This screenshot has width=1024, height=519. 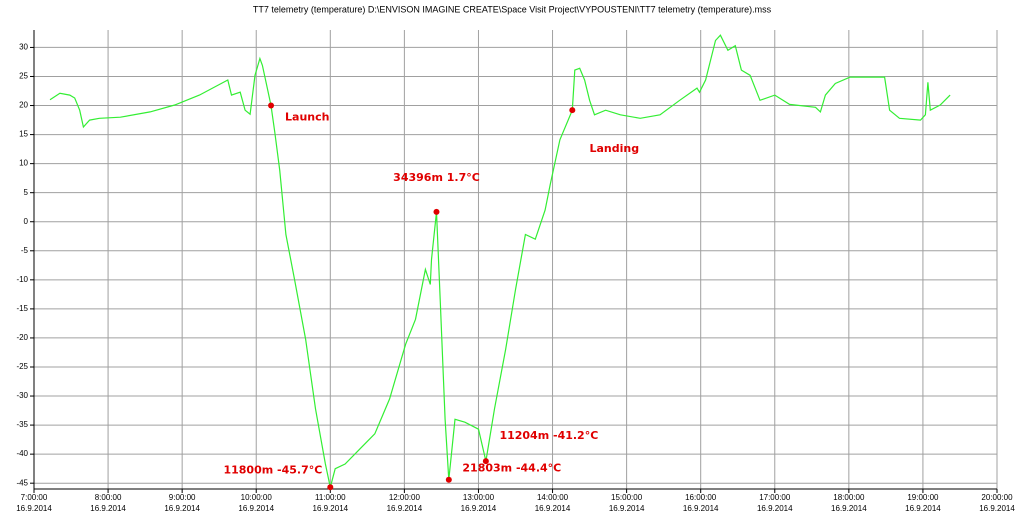 What do you see at coordinates (22, 279) in the screenshot?
I see `y-tick-label: -10` at bounding box center [22, 279].